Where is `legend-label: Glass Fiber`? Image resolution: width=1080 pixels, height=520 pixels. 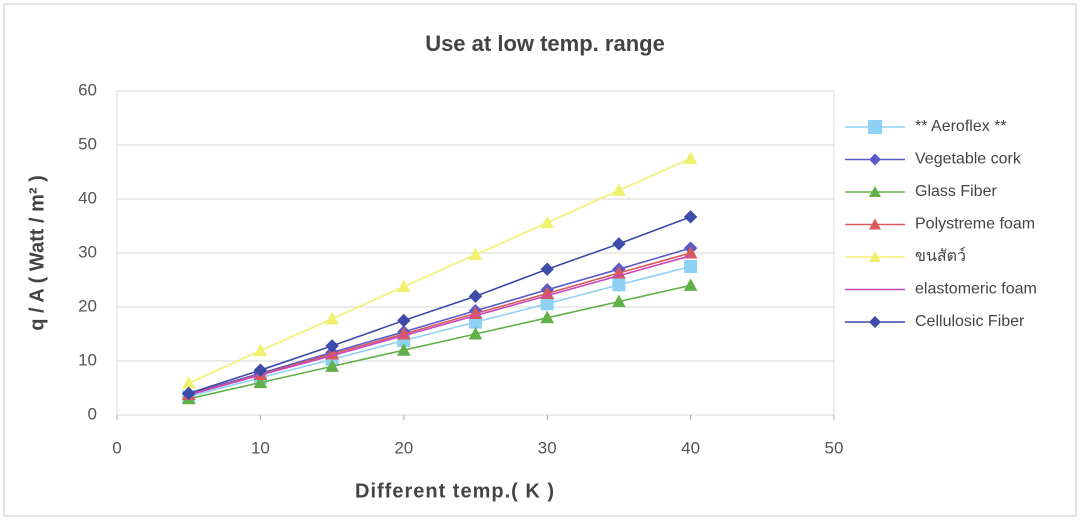
legend-label: Glass Fiber is located at coordinates (956, 191).